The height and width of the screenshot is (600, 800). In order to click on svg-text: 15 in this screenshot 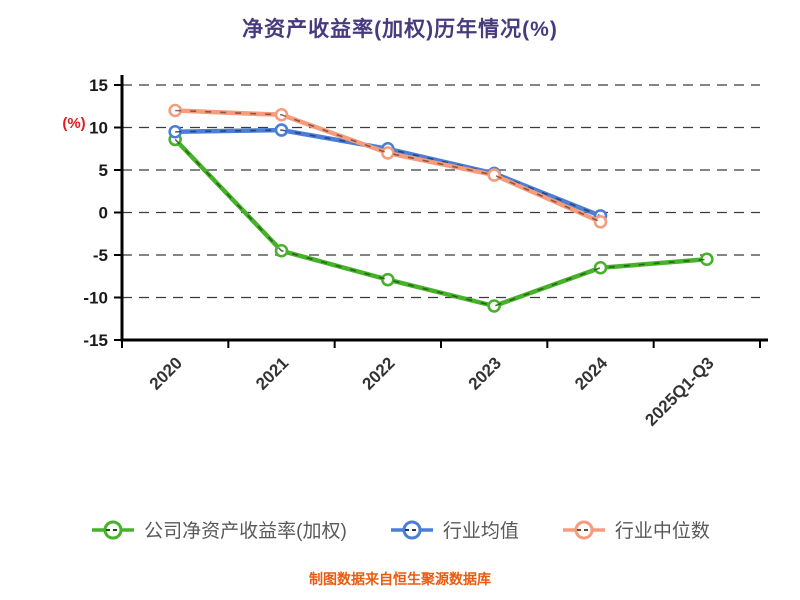, I will do `click(98, 85)`.